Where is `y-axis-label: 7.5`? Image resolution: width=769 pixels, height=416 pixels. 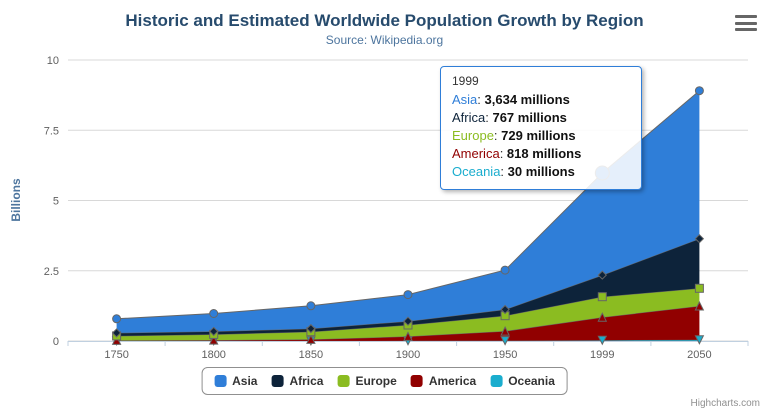
y-axis-label: 7.5 is located at coordinates (51, 131).